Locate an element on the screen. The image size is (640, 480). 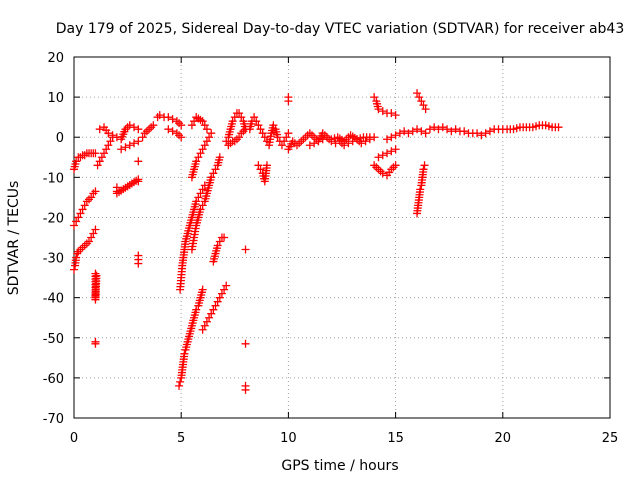
y-tick-label: -30 is located at coordinates (53, 259).